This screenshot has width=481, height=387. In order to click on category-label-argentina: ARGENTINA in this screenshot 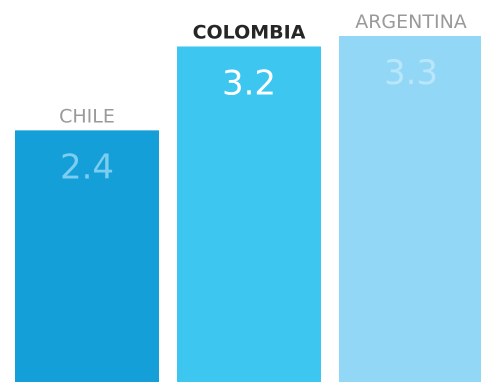, I will do `click(411, 22)`.